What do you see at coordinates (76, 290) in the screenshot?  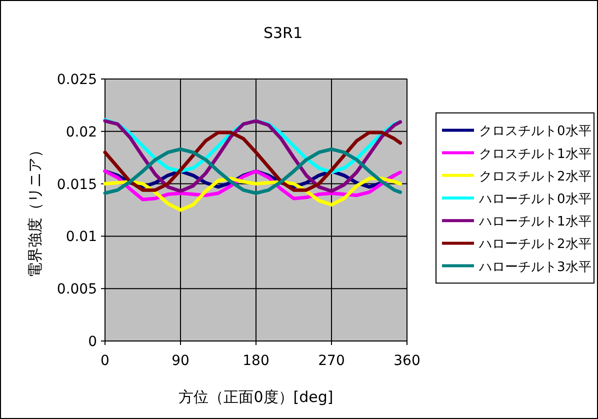 I see `y-tick-label: 0.005` at bounding box center [76, 290].